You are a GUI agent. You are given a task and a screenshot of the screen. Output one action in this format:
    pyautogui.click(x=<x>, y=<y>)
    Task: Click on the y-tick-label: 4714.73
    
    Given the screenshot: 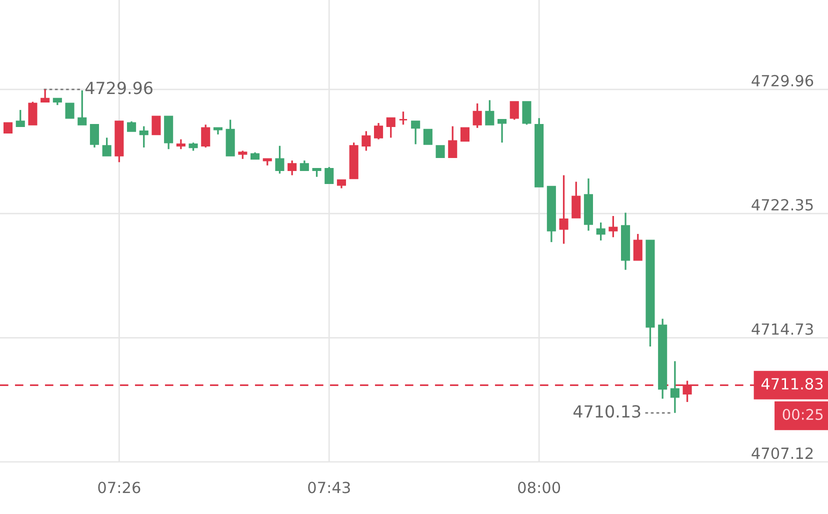 What is the action you would take?
    pyautogui.click(x=782, y=329)
    